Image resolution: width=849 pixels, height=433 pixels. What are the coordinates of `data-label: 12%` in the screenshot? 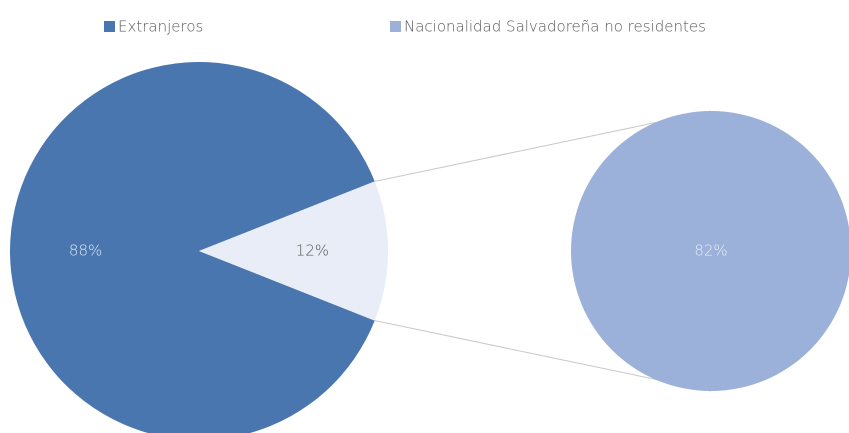 It's located at (312, 251).